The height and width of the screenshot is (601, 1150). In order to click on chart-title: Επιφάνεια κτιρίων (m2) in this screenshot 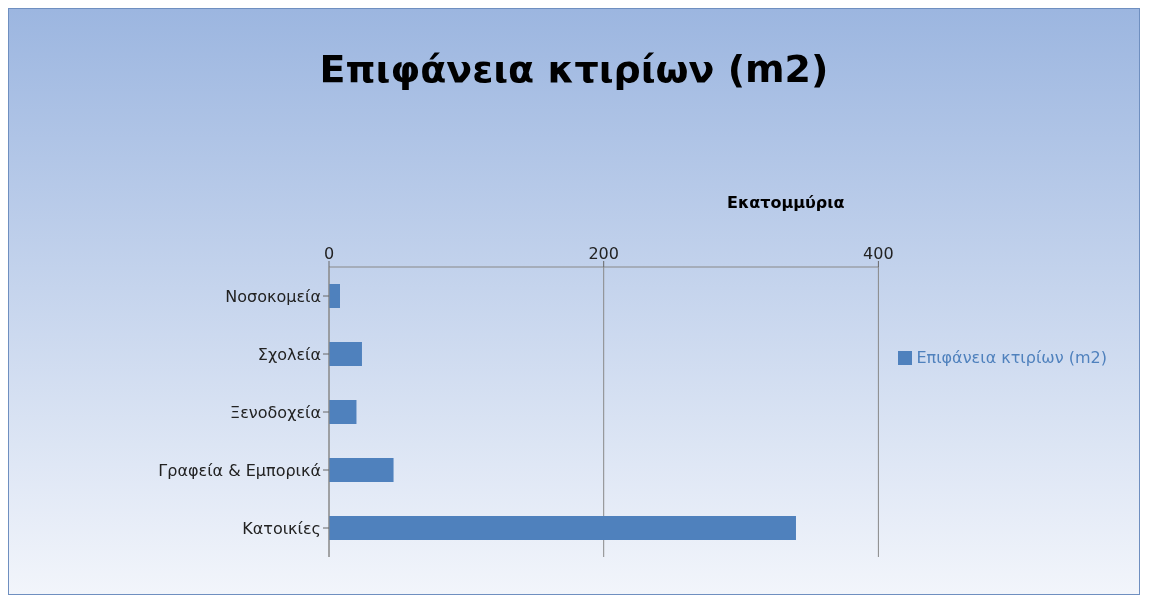, I will do `click(574, 69)`.